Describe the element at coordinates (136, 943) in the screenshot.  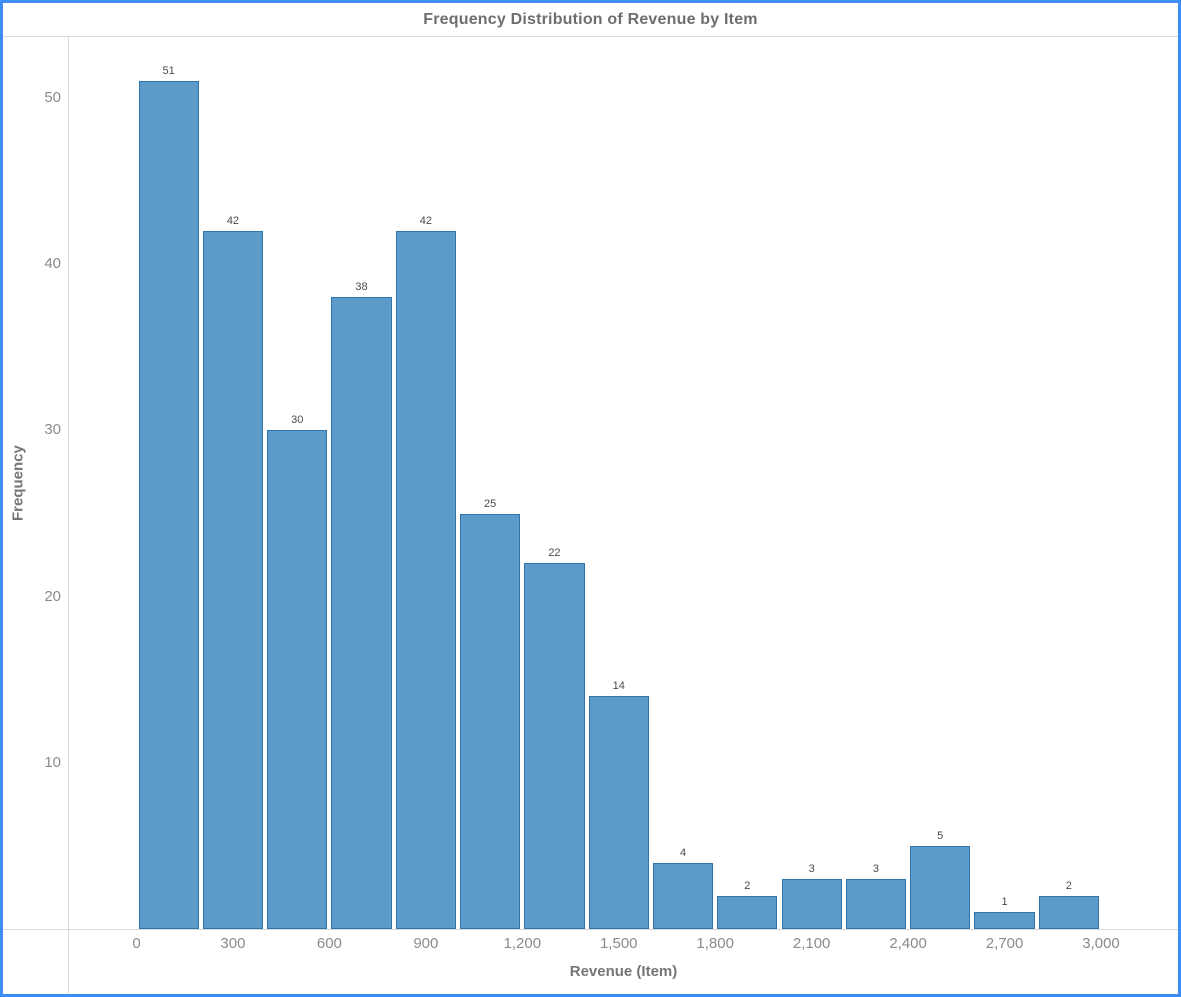
I see `x-tick-label: 0` at that location.